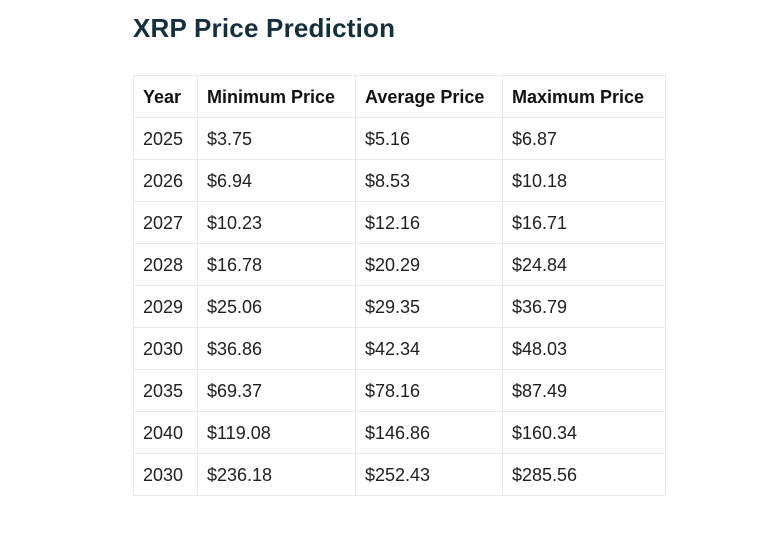 This screenshot has height=533, width=773. What do you see at coordinates (165, 138) in the screenshot?
I see `cell-year: 2025` at bounding box center [165, 138].